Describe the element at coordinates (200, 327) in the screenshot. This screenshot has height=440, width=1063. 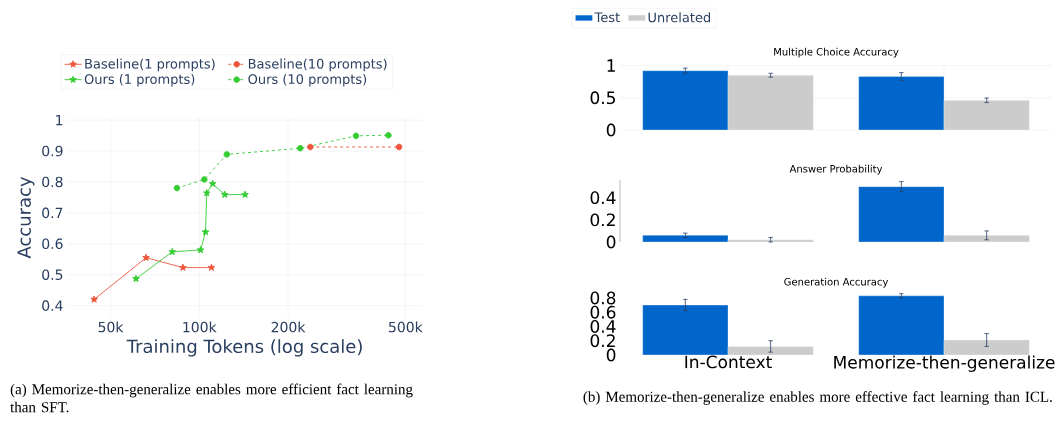
I see `x-tick-label: 100k` at that location.